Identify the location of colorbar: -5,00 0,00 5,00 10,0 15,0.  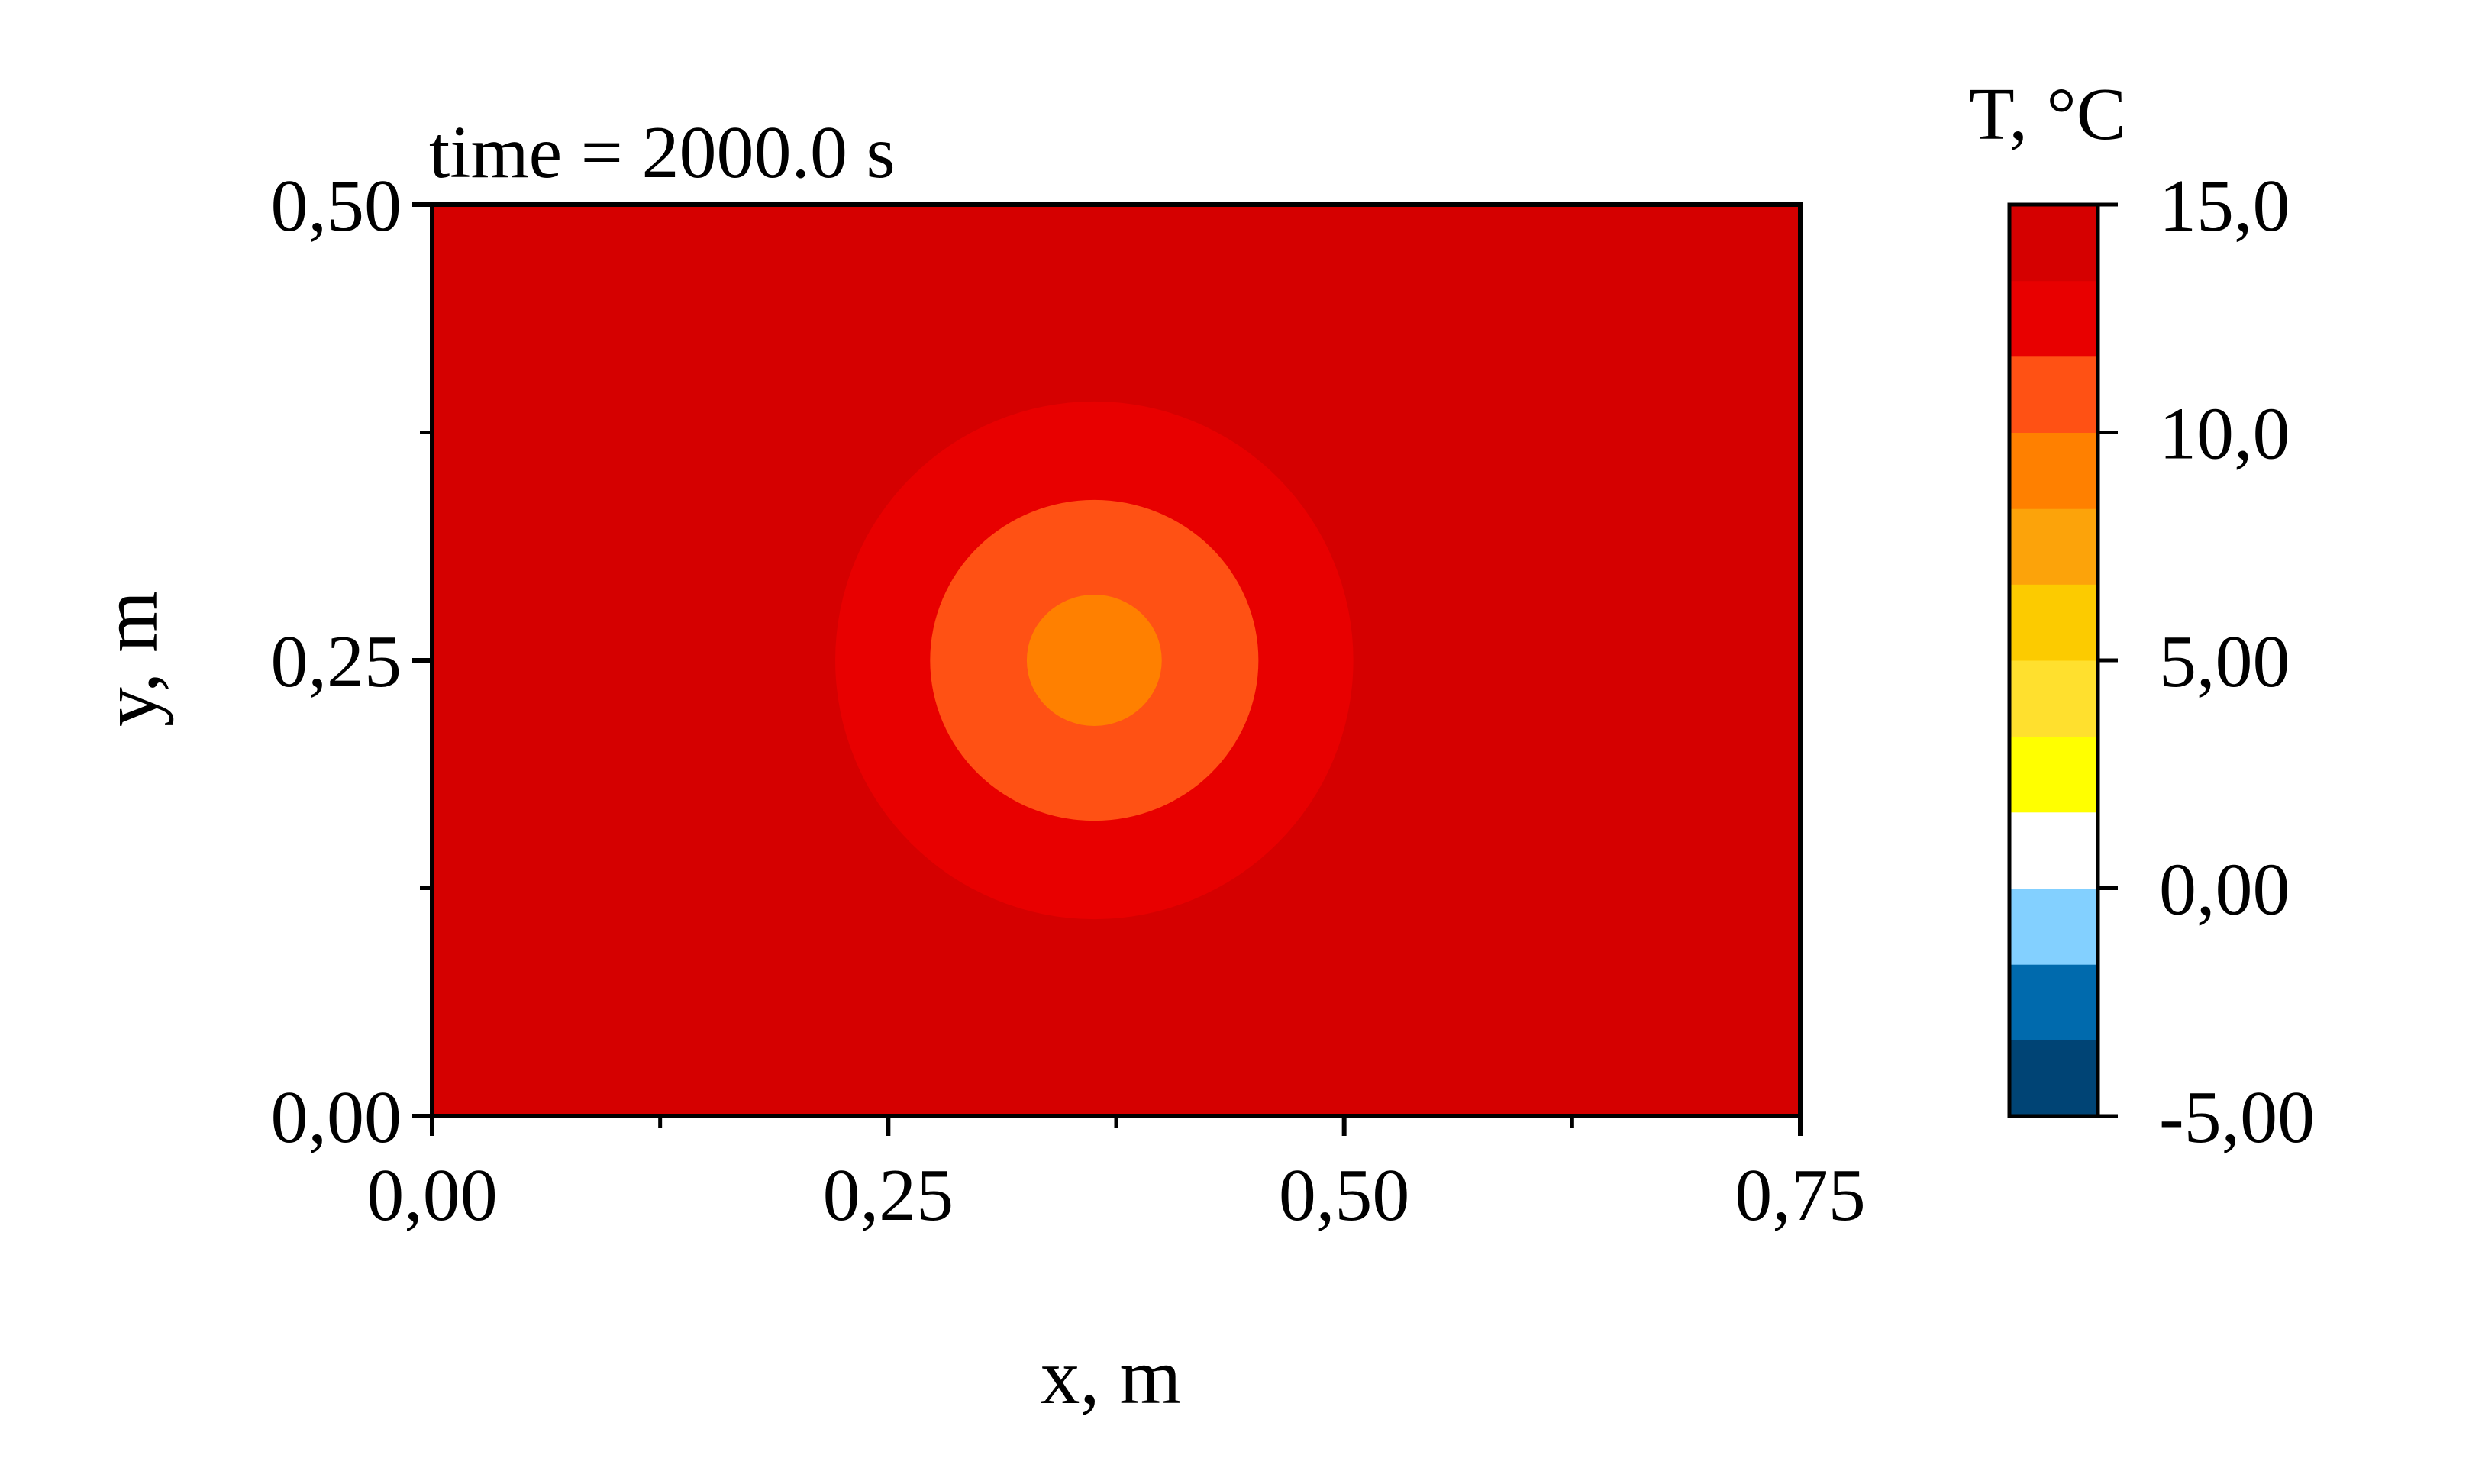
(2161, 662).